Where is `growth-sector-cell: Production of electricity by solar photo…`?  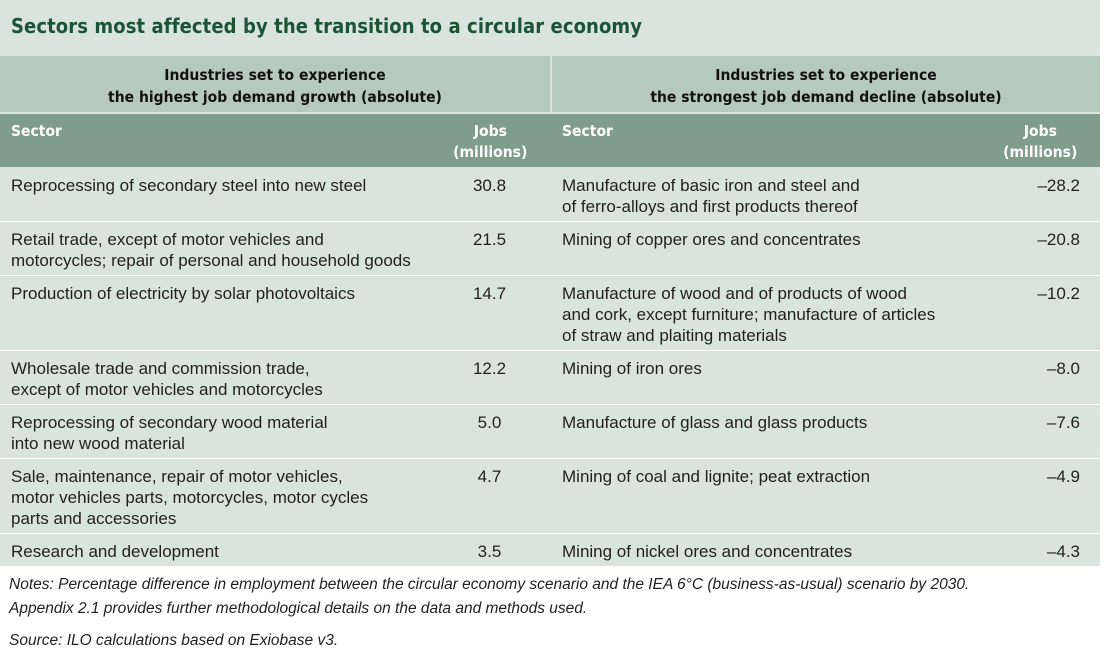 growth-sector-cell: Production of electricity by solar photo… is located at coordinates (183, 293).